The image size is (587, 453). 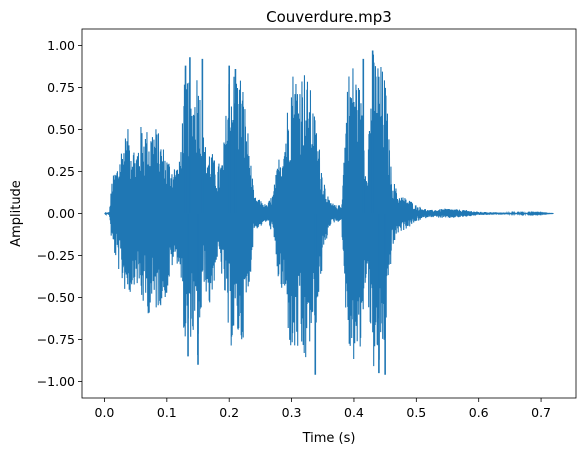 I want to click on y-tick-label: −0.50, so click(x=56, y=297).